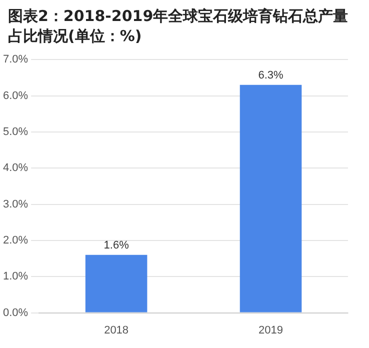 Image resolution: width=369 pixels, height=348 pixels. I want to click on x-tick-label: 2019, so click(271, 330).